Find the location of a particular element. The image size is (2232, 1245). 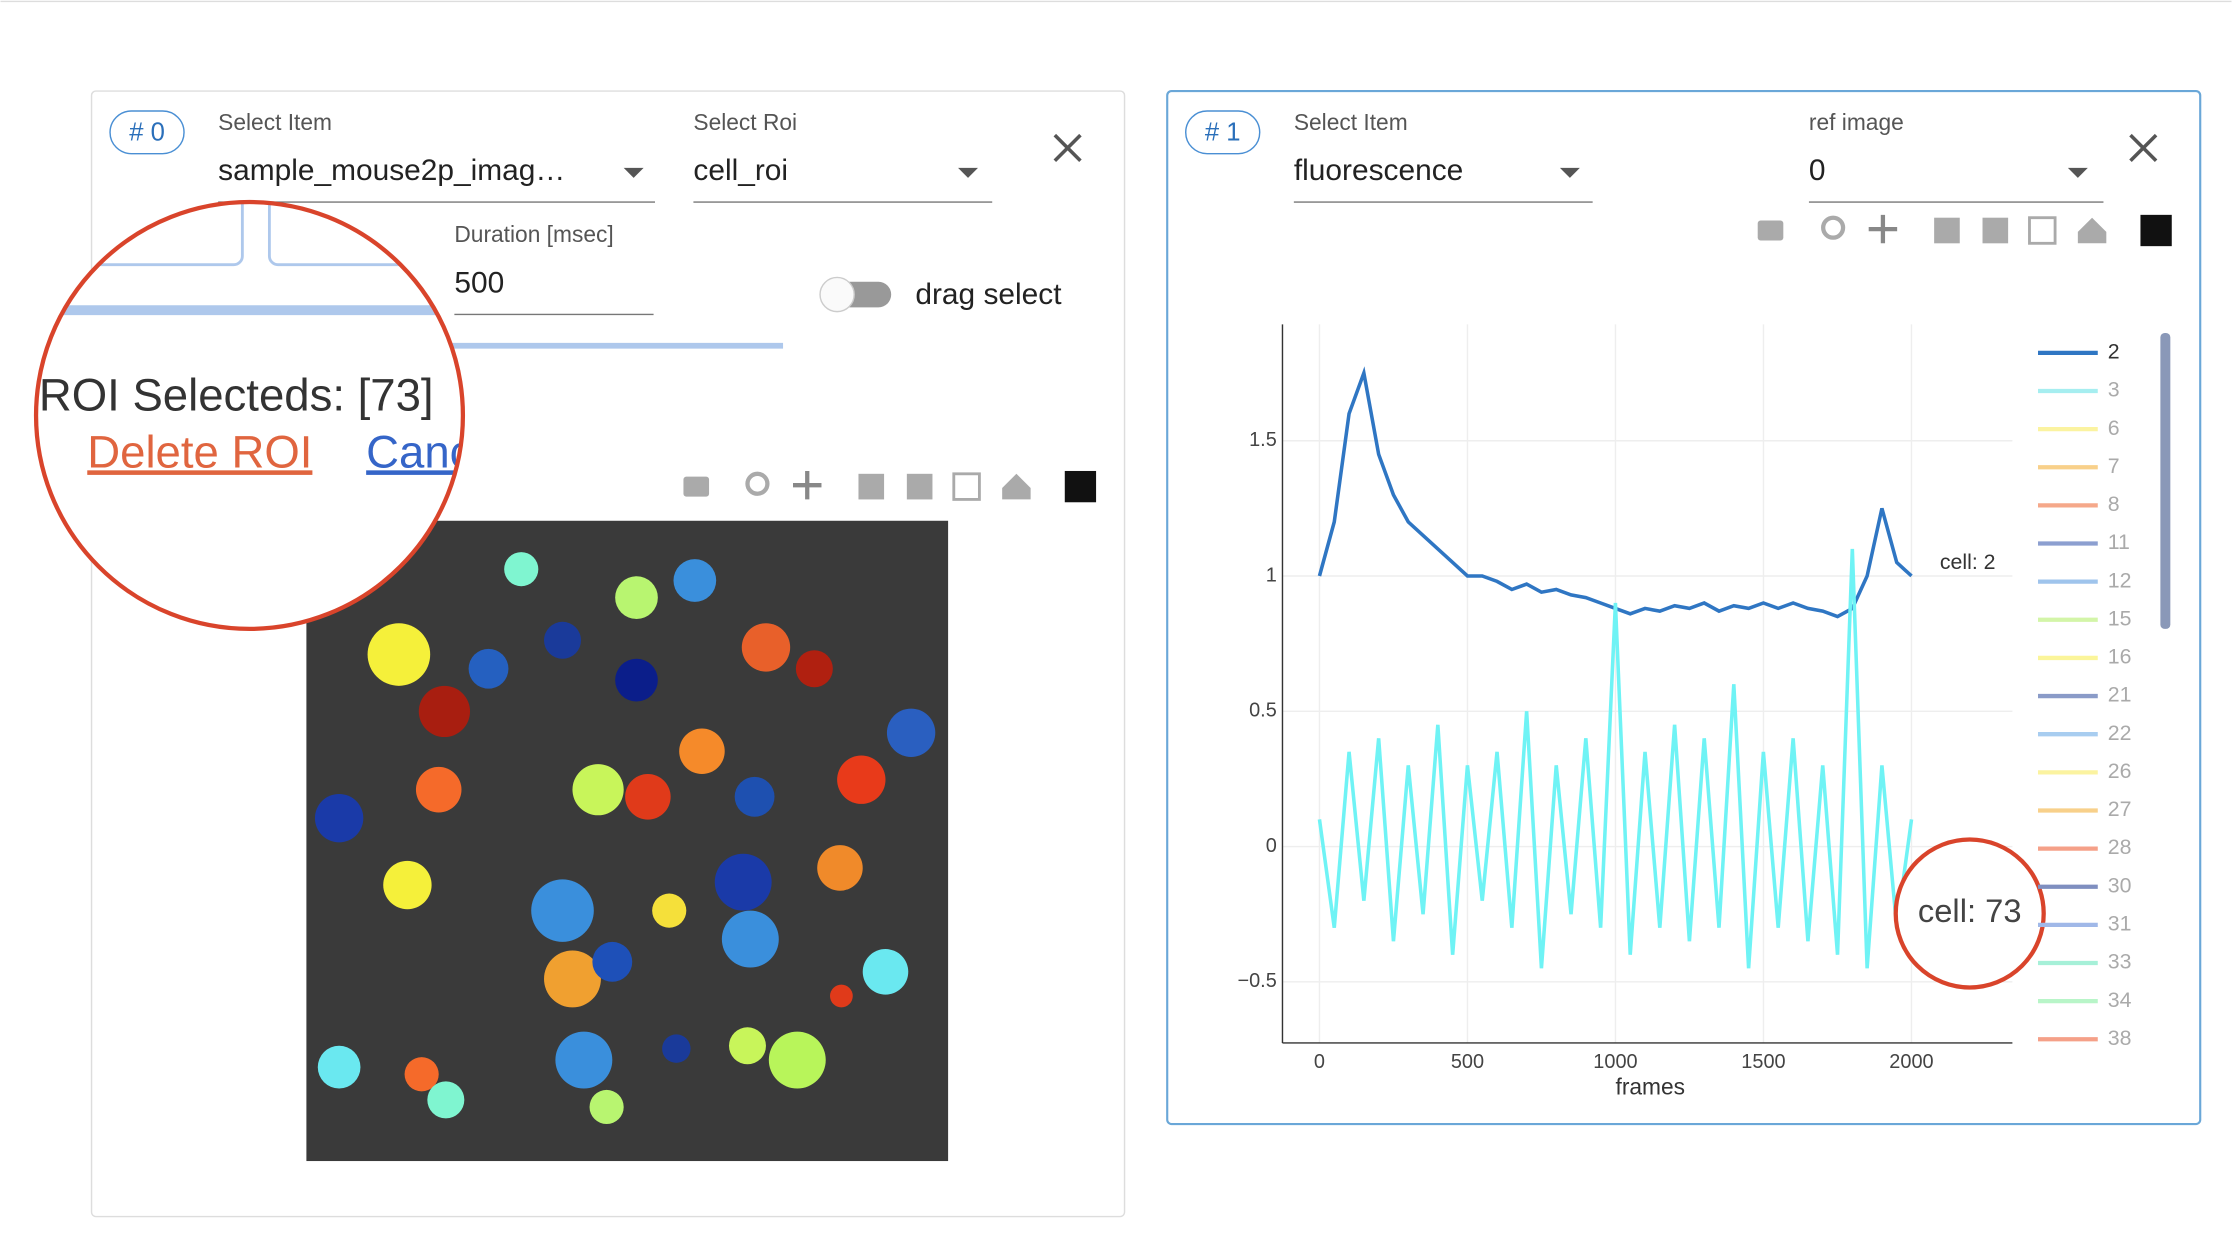

legend-label: 8 is located at coordinates (2114, 504).